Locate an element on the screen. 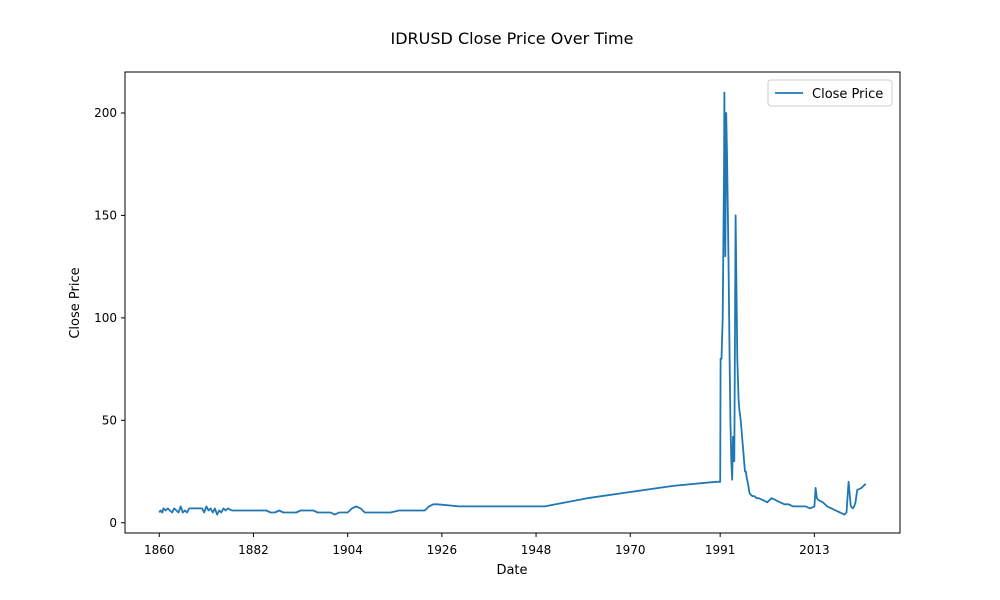 The image size is (1000, 600). y-tick-label: 0 is located at coordinates (113, 523).